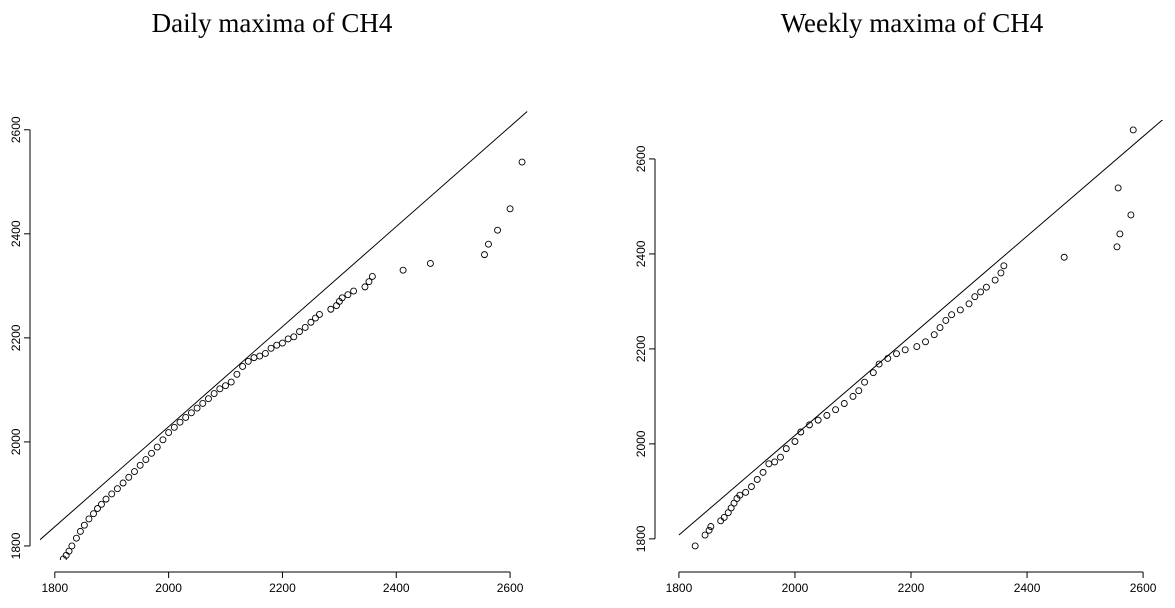  Describe the element at coordinates (641, 253) in the screenshot. I see `y-tick-label: 2400` at that location.